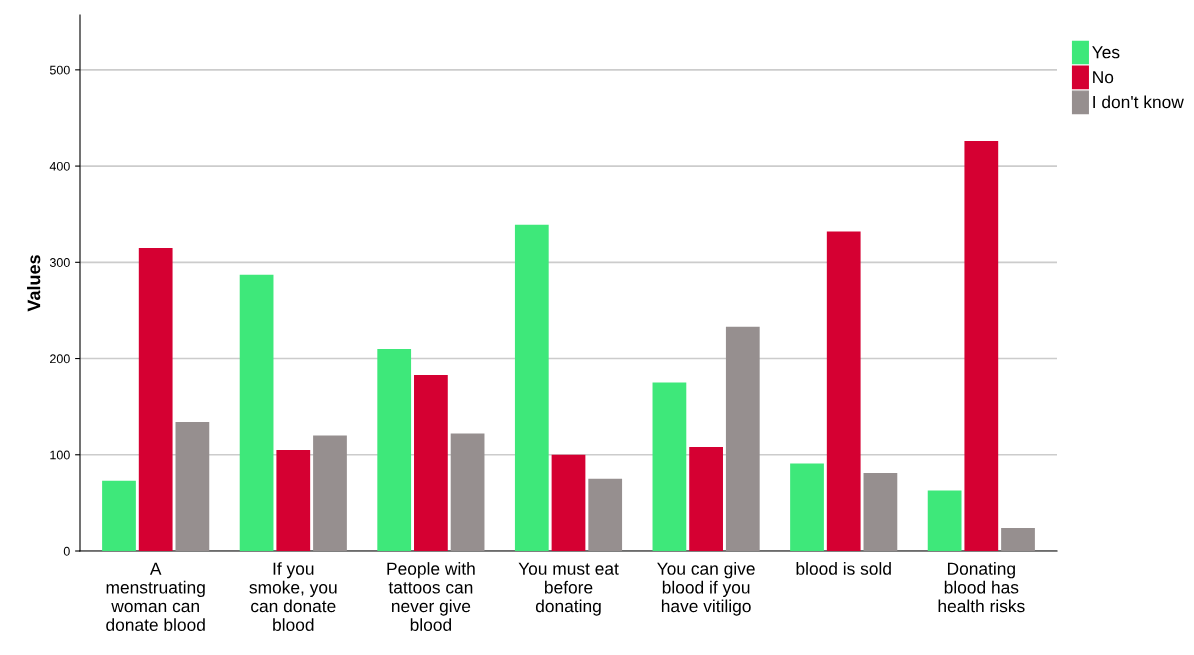  What do you see at coordinates (60, 455) in the screenshot?
I see `y-tick-label: 100` at bounding box center [60, 455].